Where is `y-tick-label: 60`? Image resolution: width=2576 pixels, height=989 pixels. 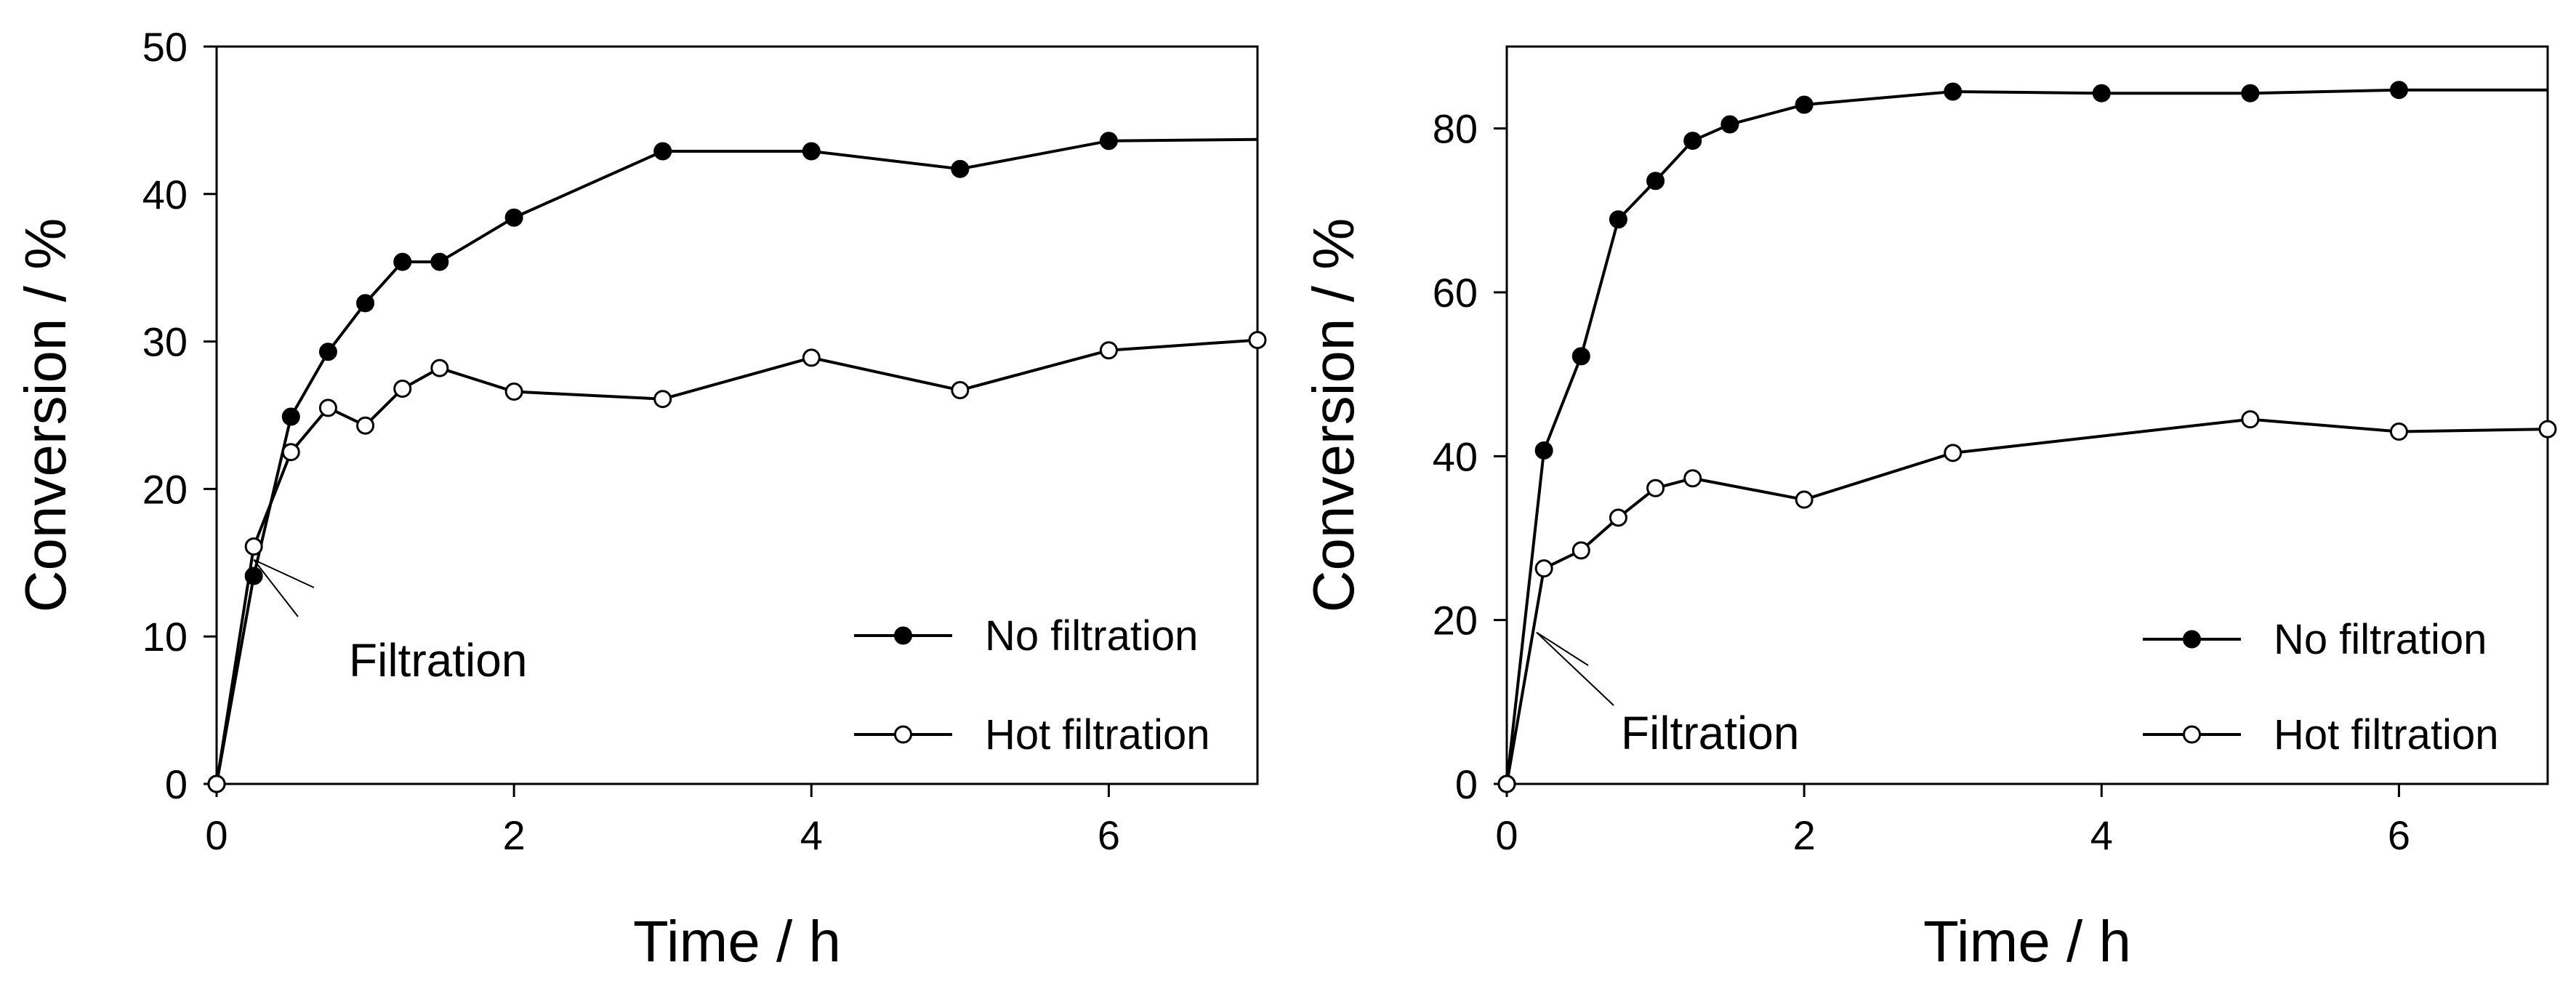 y-tick-label: 60 is located at coordinates (1455, 293).